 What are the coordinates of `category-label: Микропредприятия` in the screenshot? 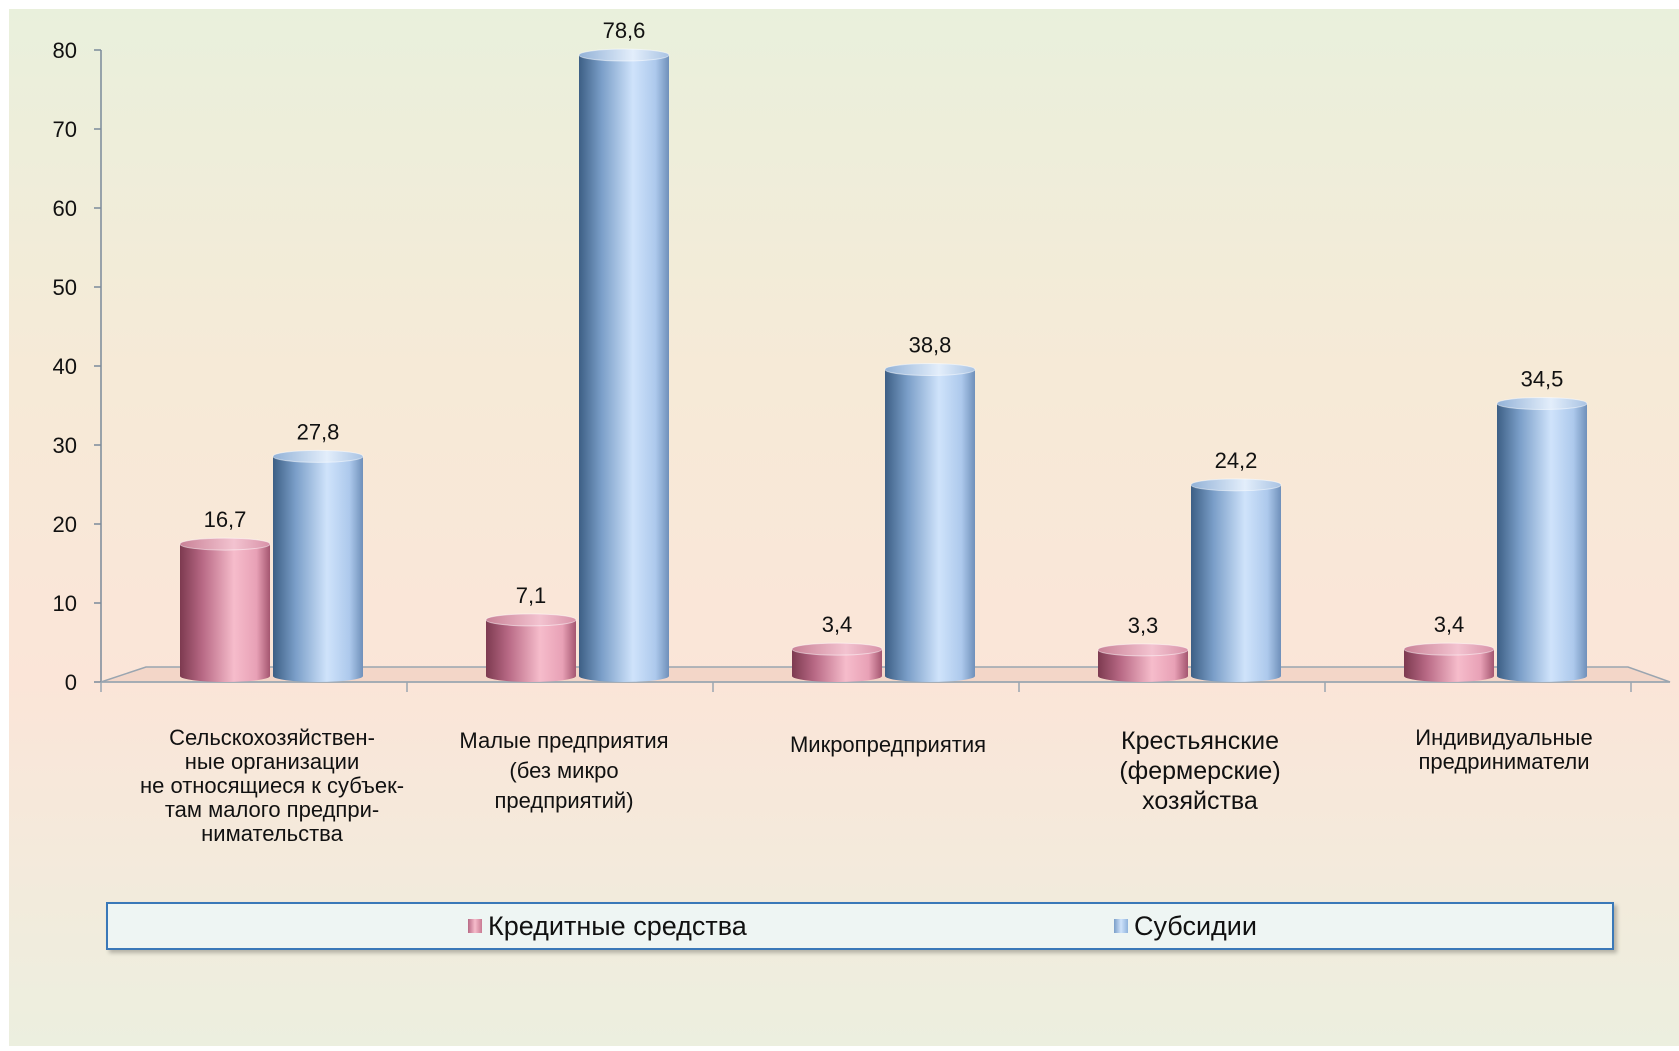 It's located at (888, 744).